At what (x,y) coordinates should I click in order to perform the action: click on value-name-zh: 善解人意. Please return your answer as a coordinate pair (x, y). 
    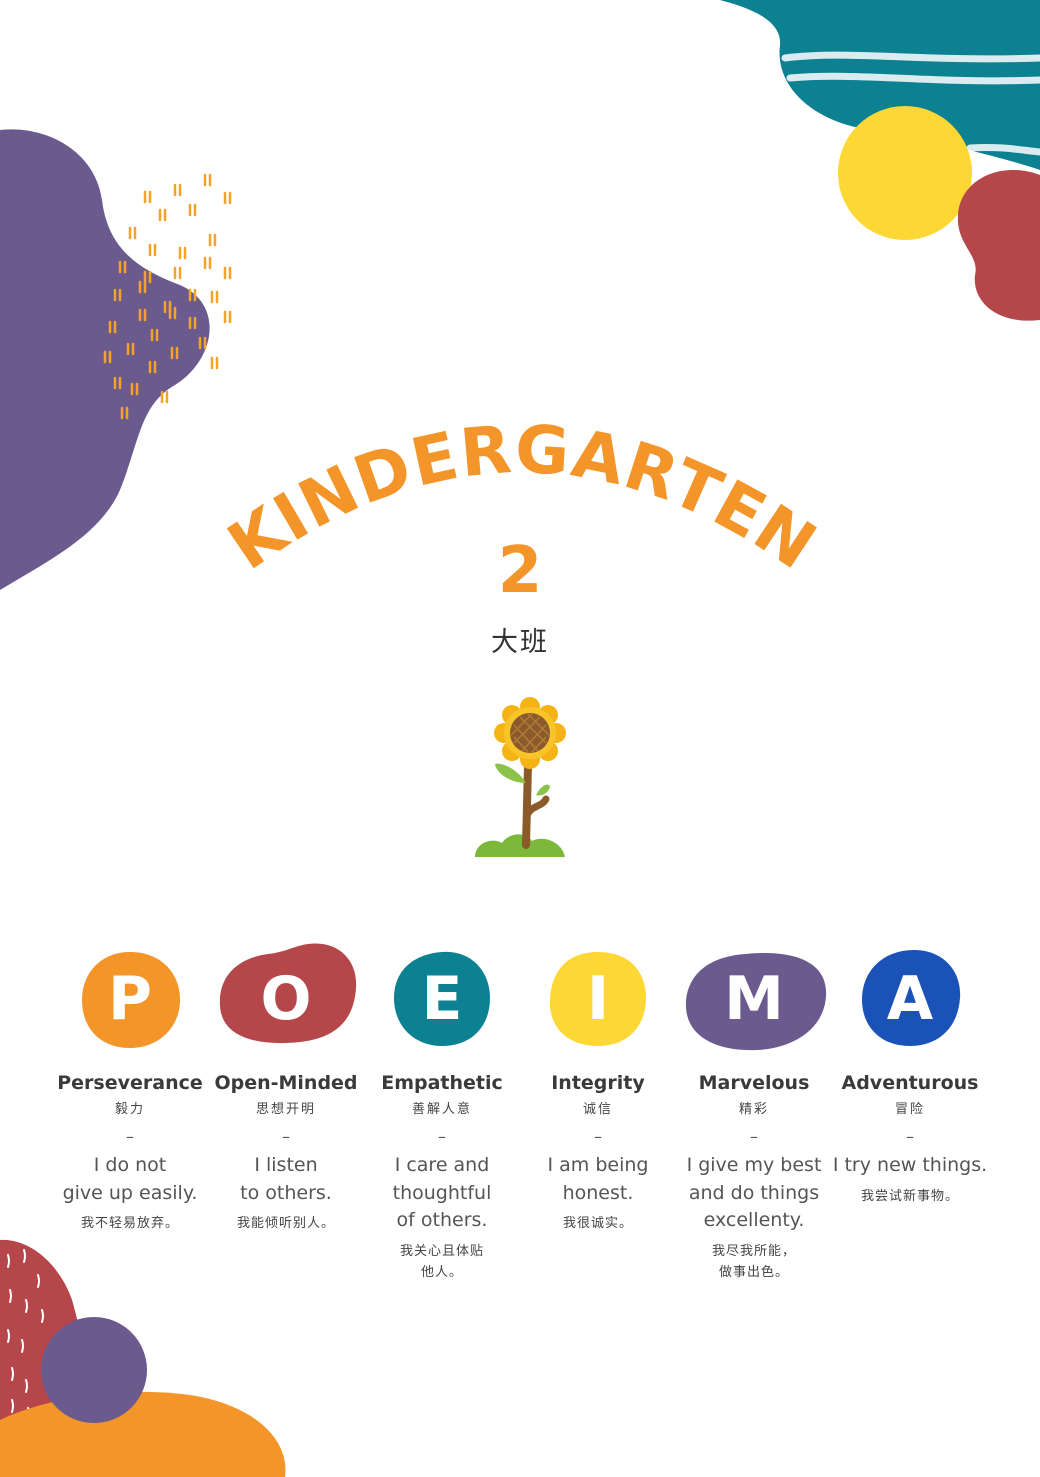
    Looking at the image, I should click on (441, 1109).